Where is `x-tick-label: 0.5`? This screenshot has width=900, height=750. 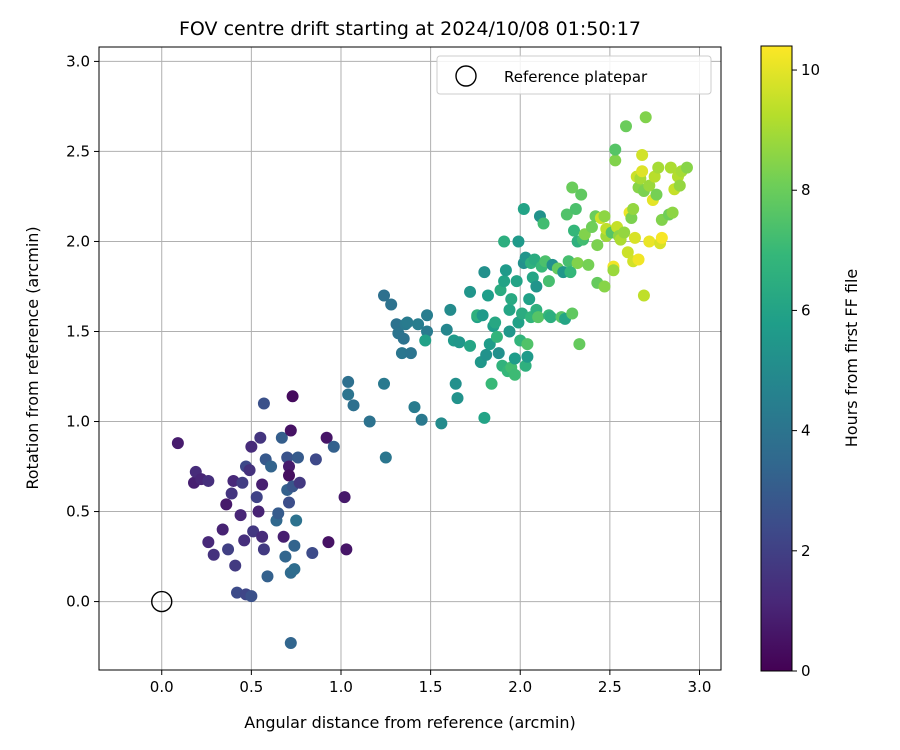
x-tick-label: 0.5 is located at coordinates (251, 687).